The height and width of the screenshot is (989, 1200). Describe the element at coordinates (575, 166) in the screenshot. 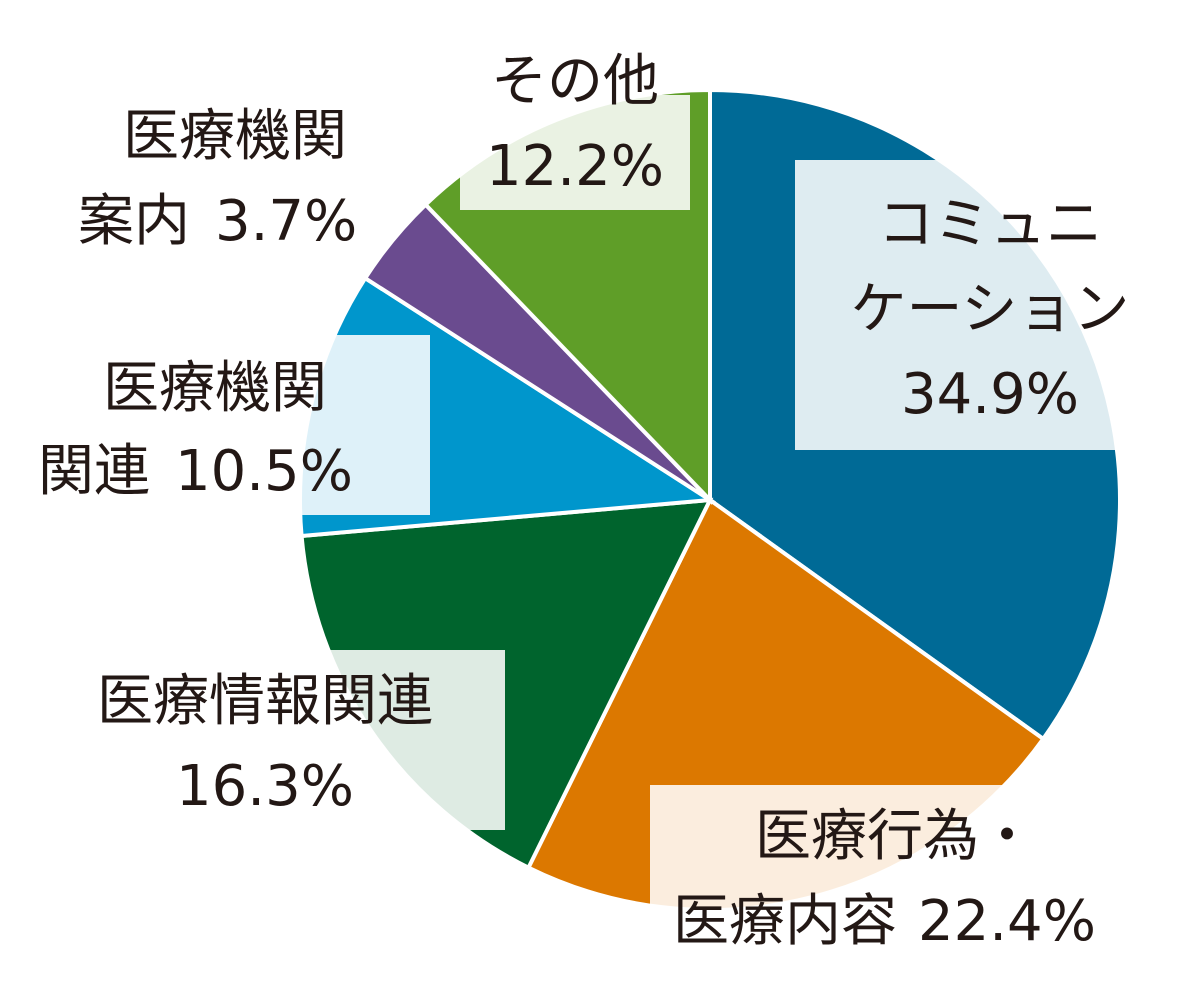

I see `value-label: 12.2%` at that location.